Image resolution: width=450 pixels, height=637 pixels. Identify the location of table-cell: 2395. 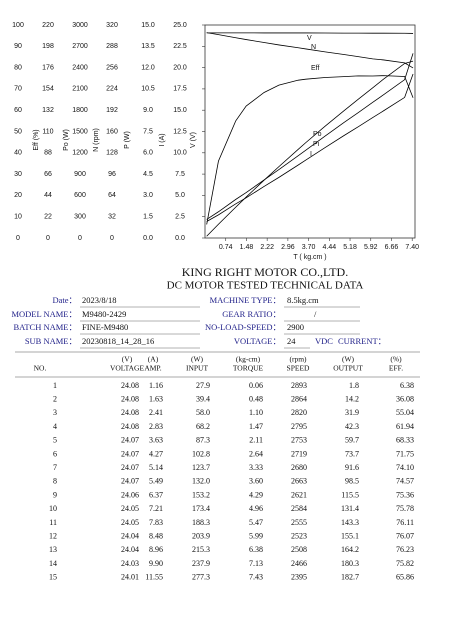
(299, 577).